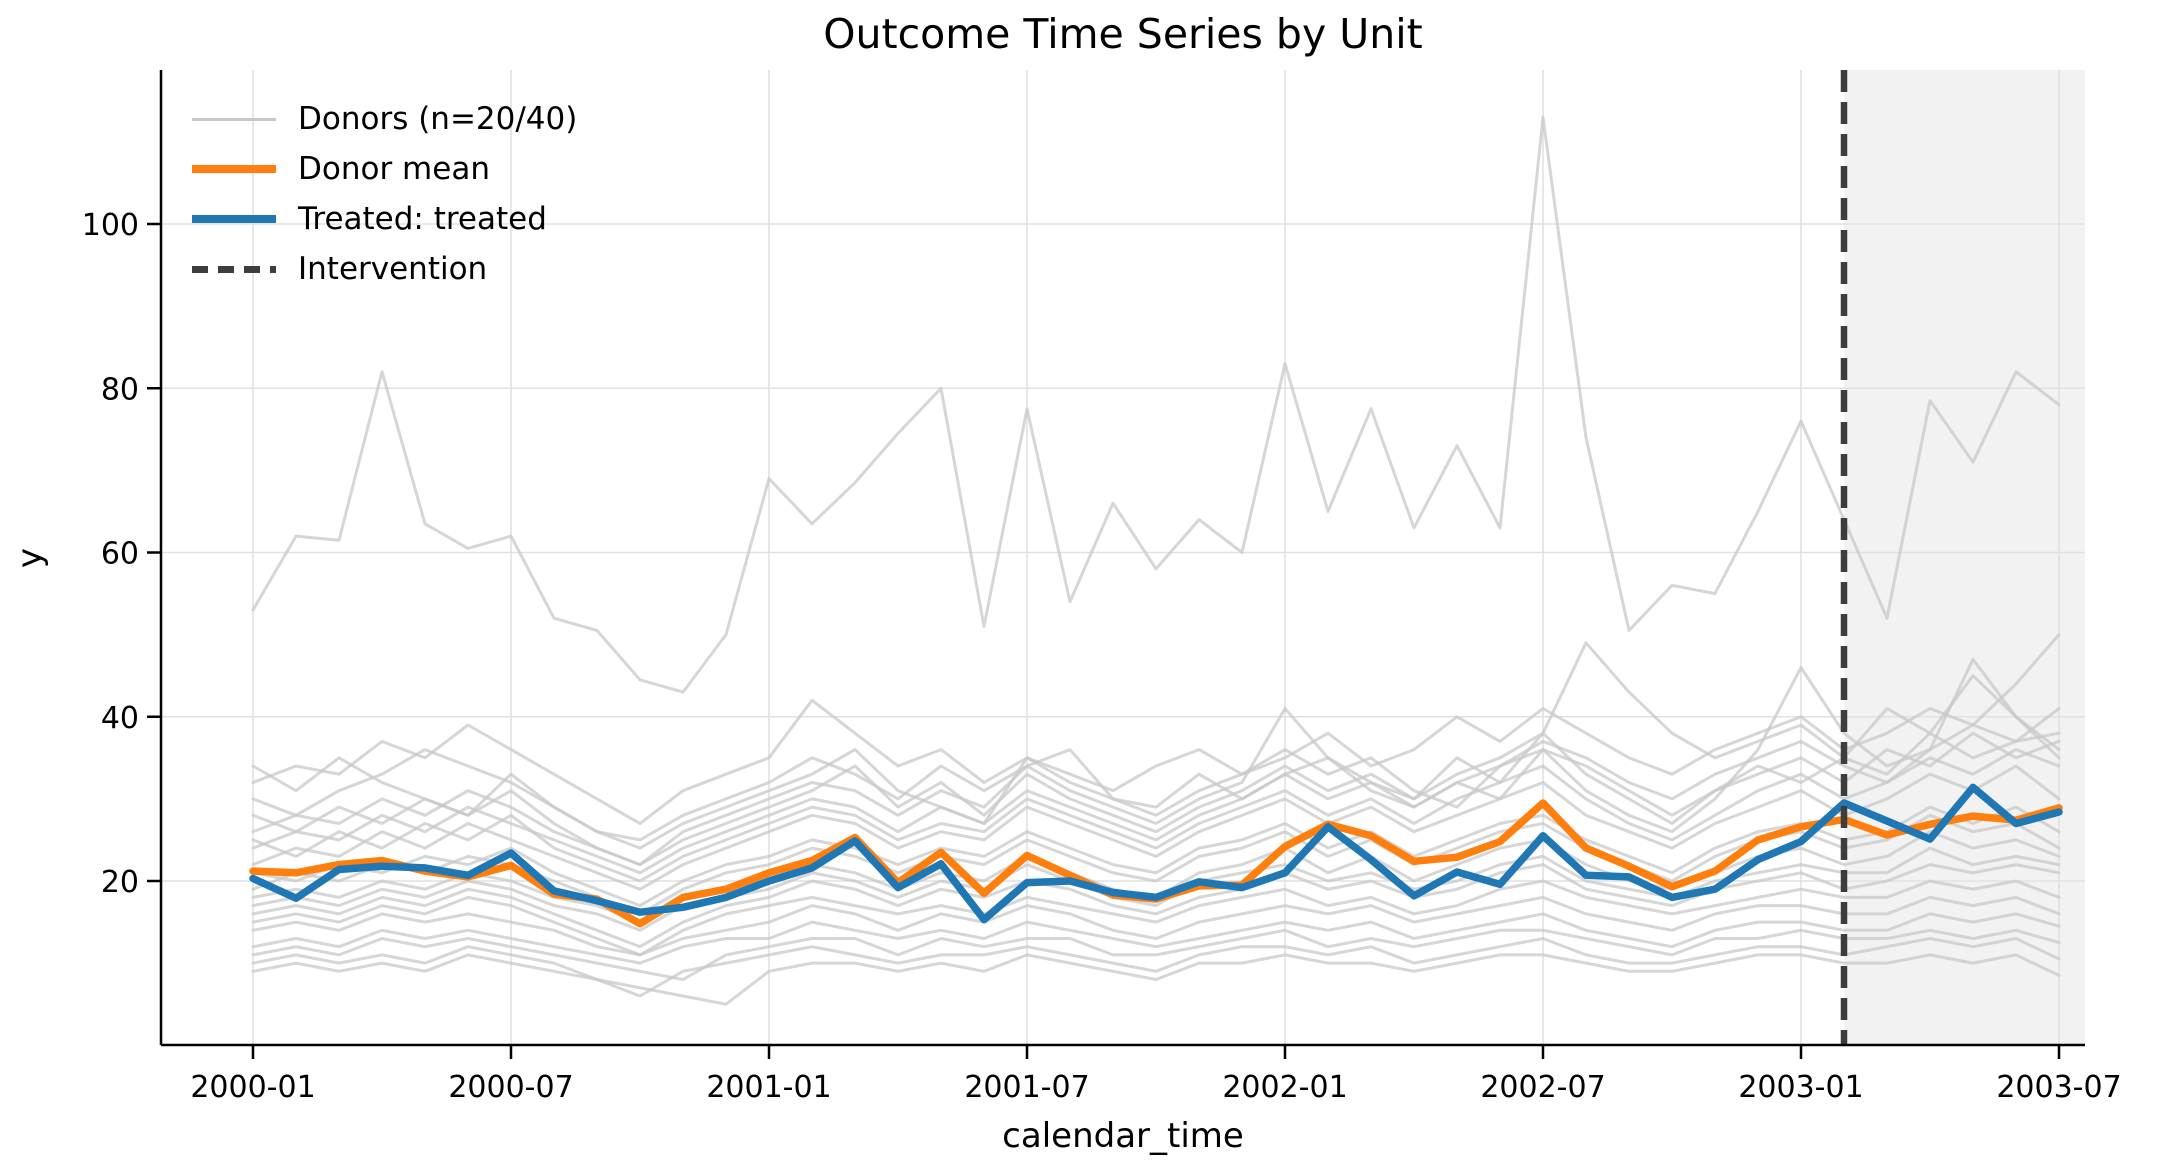 This screenshot has height=1174, width=2164. What do you see at coordinates (1800, 1087) in the screenshot?
I see `x-tick-label: 2003-01` at bounding box center [1800, 1087].